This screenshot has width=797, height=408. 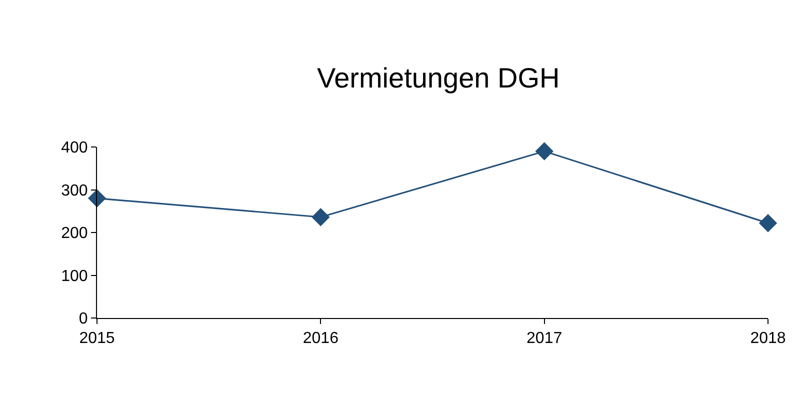 I want to click on x-tick-label: 2015, so click(x=97, y=339).